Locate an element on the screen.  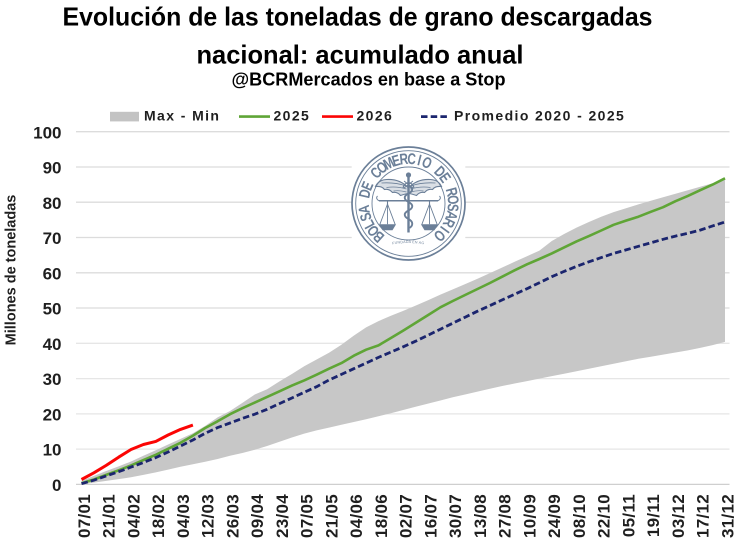
svg-text: 08/10 is located at coordinates (579, 516).